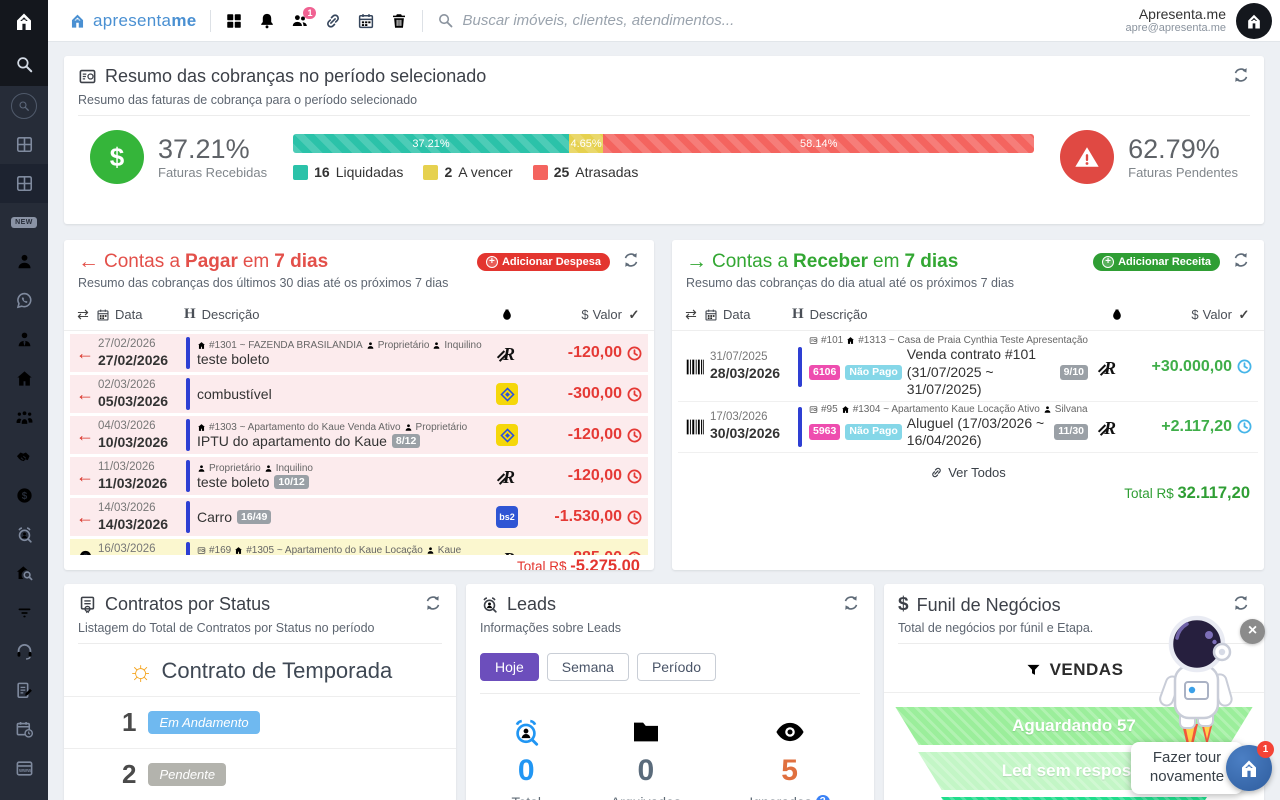 Image resolution: width=1280 pixels, height=800 pixels. Describe the element at coordinates (304, 18) in the screenshot. I see `contacts-icon: 1` at that location.